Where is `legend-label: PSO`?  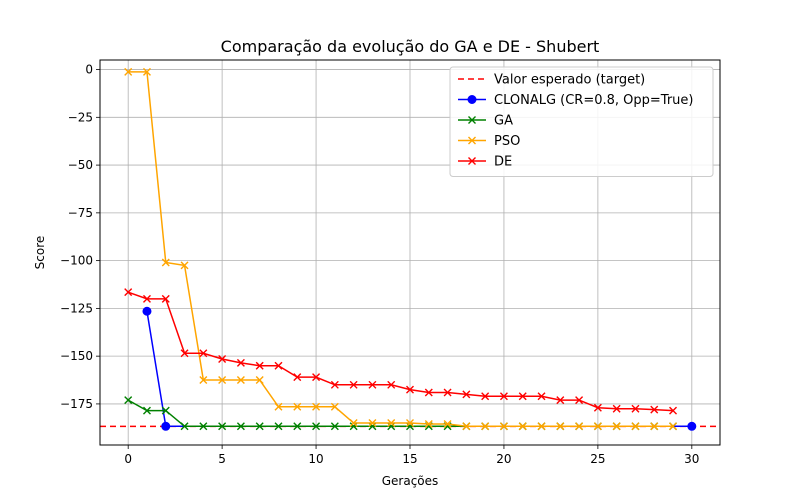 legend-label: PSO is located at coordinates (507, 141).